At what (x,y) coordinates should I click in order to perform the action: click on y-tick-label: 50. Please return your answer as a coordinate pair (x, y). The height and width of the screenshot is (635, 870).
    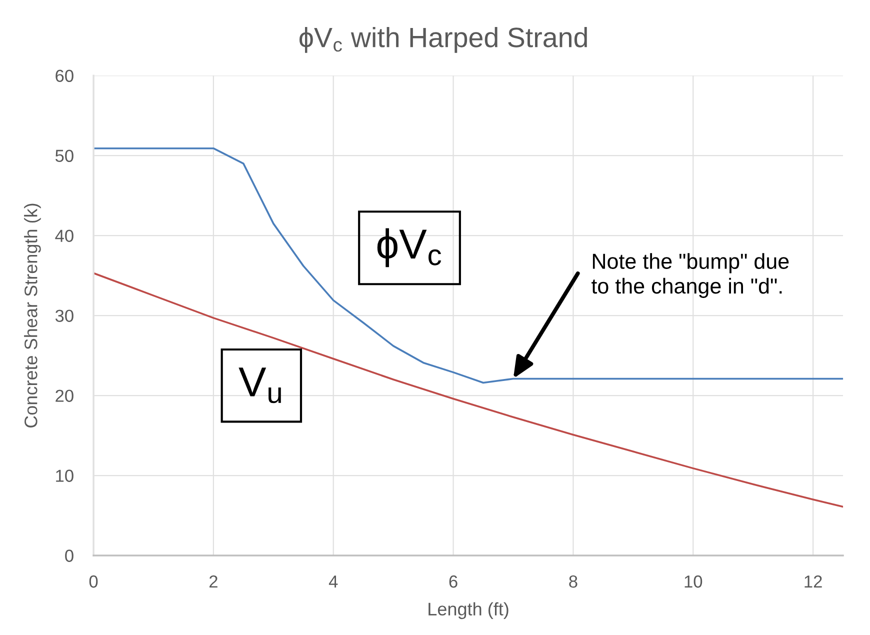
    Looking at the image, I should click on (64, 156).